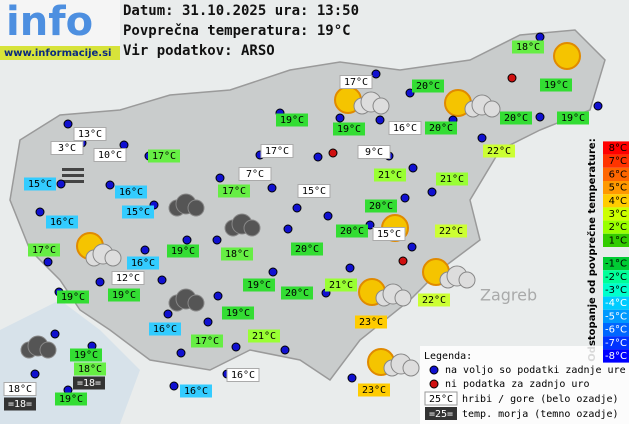 The width and height of the screenshot is (629, 424). Describe the element at coordinates (434, 384) in the screenshot. I see `legend-dot-missing` at that location.